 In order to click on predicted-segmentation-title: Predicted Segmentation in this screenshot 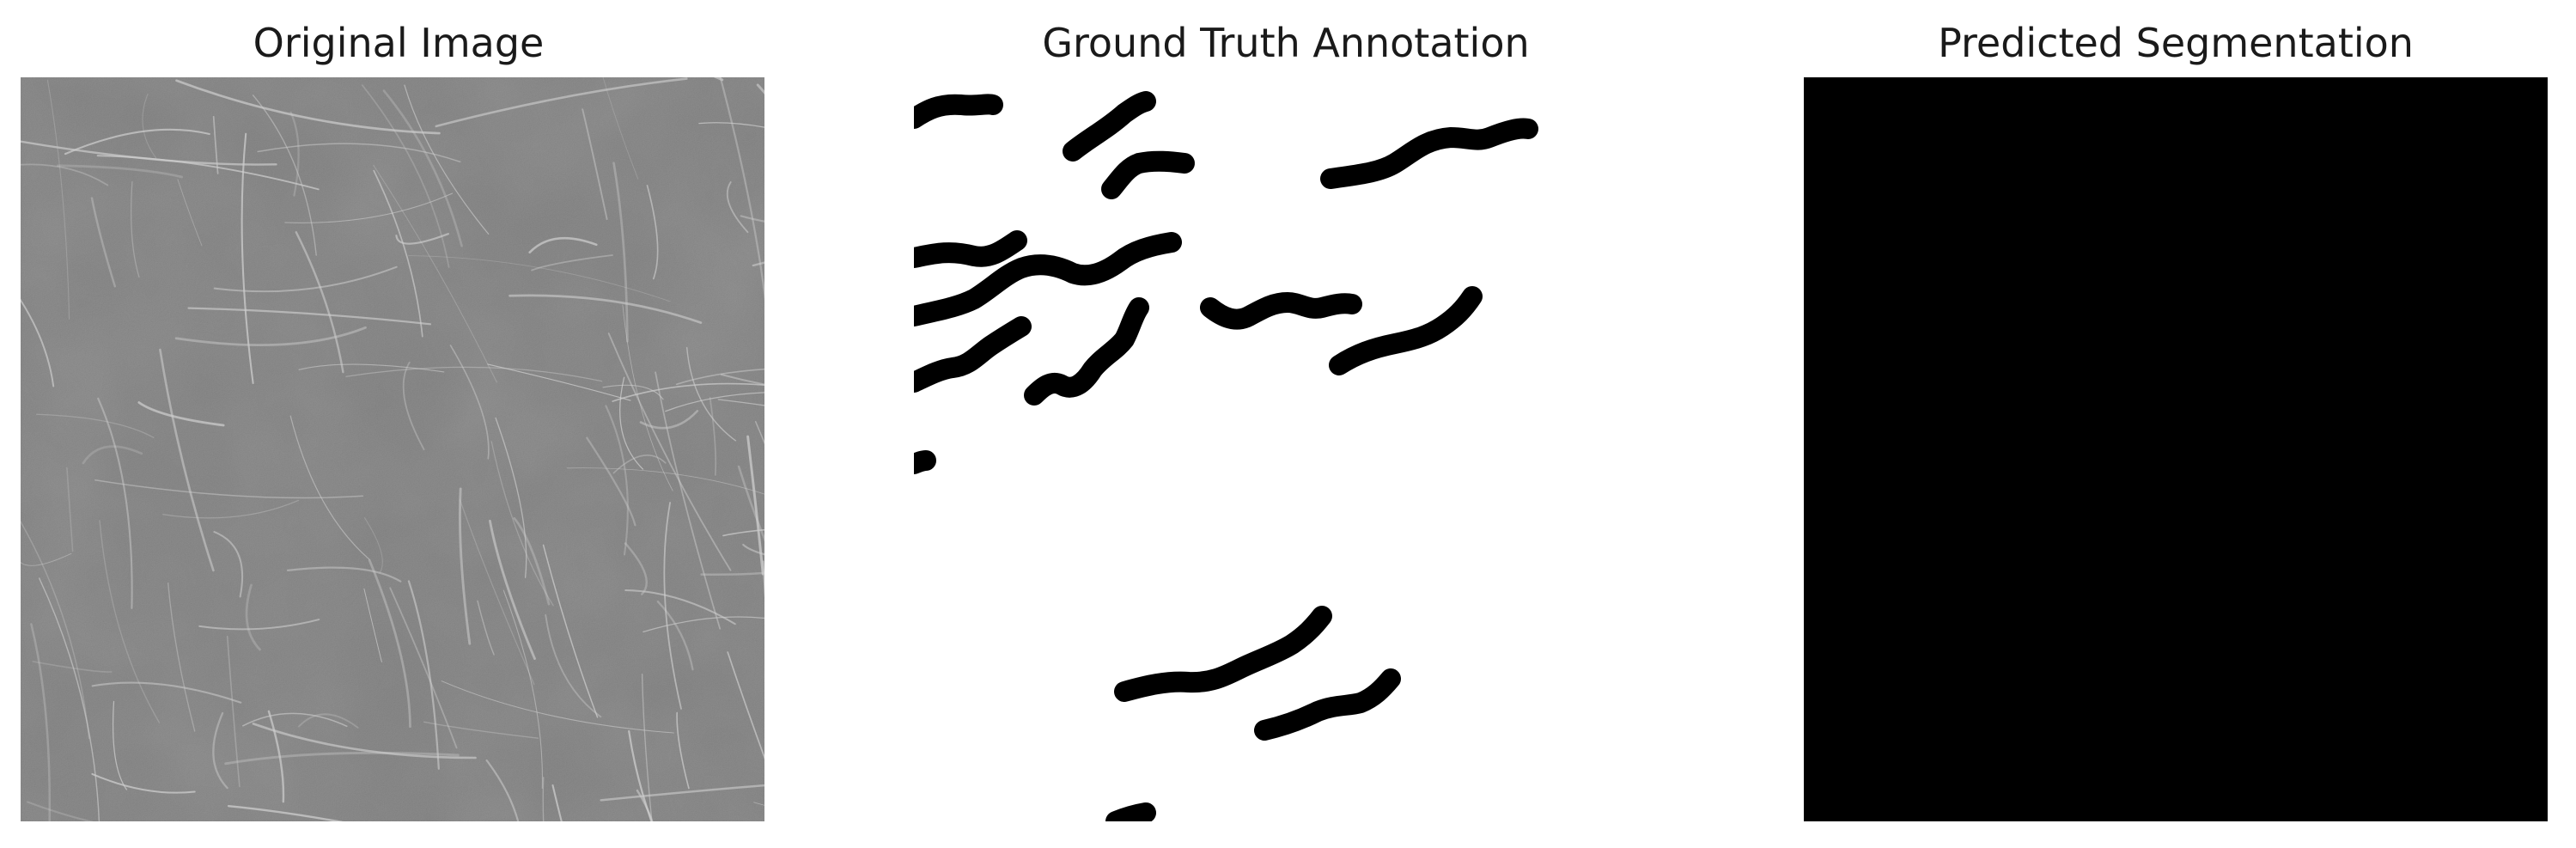, I will do `click(2176, 43)`.